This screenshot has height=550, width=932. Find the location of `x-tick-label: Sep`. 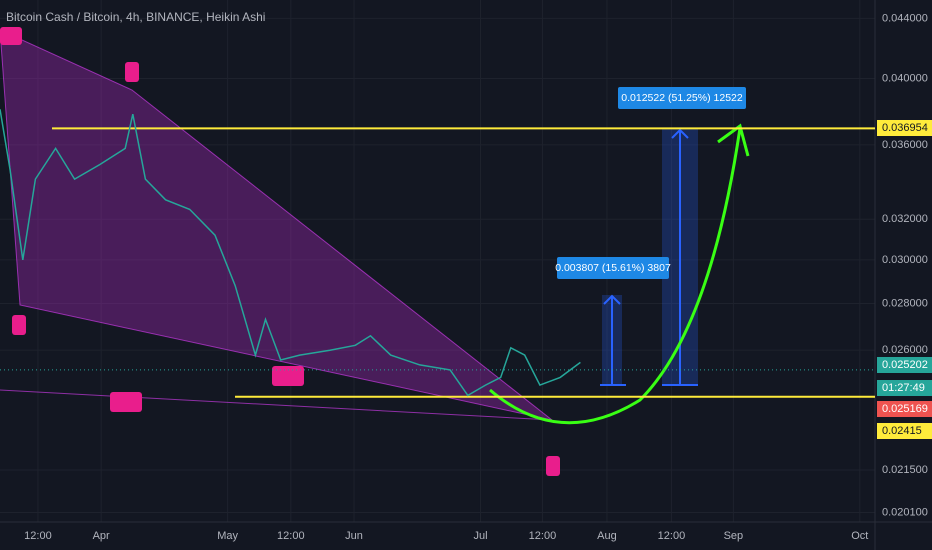

x-tick-label: Sep is located at coordinates (734, 536).